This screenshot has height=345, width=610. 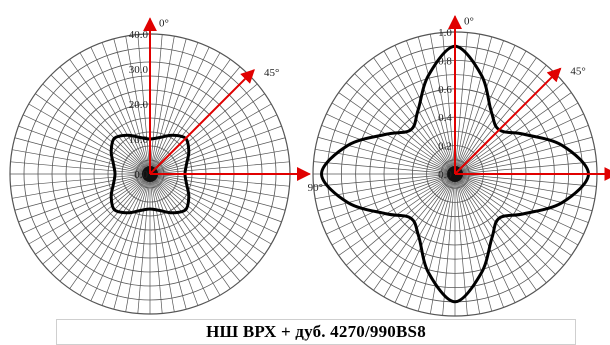 What do you see at coordinates (271, 73) in the screenshot?
I see `direction-label: 45°` at bounding box center [271, 73].